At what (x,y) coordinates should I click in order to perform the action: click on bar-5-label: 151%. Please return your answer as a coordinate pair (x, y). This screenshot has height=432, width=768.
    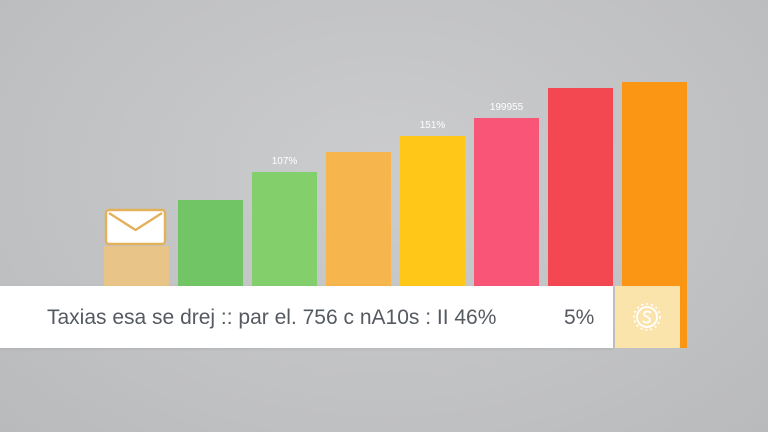
    Looking at the image, I should click on (433, 125).